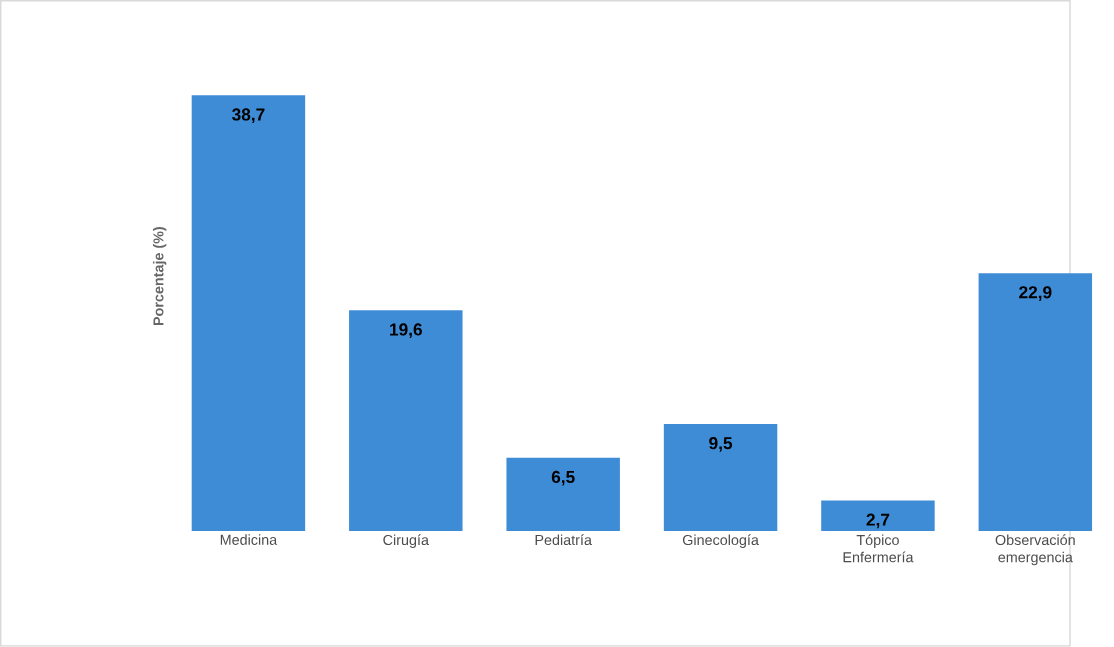 The height and width of the screenshot is (647, 1114). What do you see at coordinates (563, 540) in the screenshot?
I see `x-tick-label: Pediatría` at bounding box center [563, 540].